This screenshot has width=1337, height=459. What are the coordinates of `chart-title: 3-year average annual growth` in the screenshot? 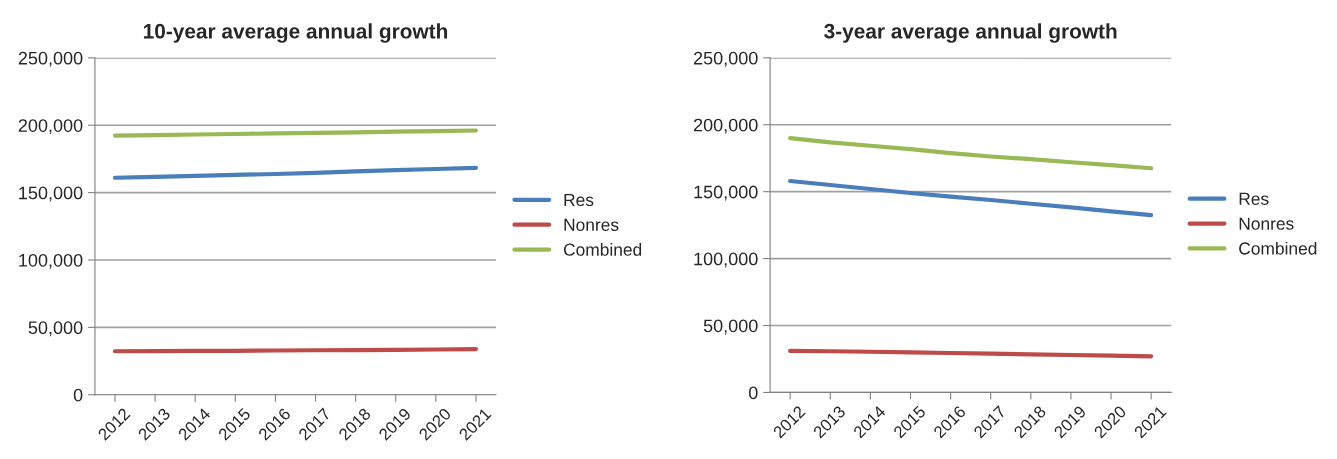 It's located at (970, 33).